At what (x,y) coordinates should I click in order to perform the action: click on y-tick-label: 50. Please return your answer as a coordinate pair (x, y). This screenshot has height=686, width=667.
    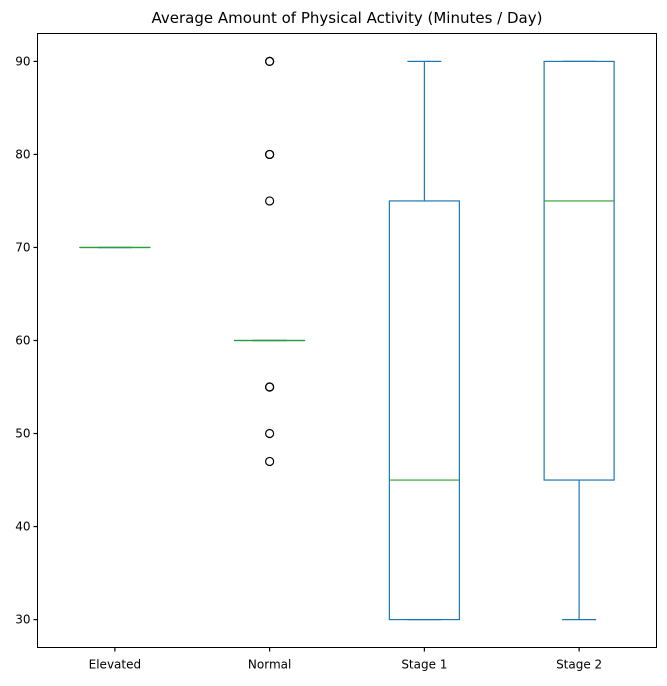
    Looking at the image, I should click on (22, 434).